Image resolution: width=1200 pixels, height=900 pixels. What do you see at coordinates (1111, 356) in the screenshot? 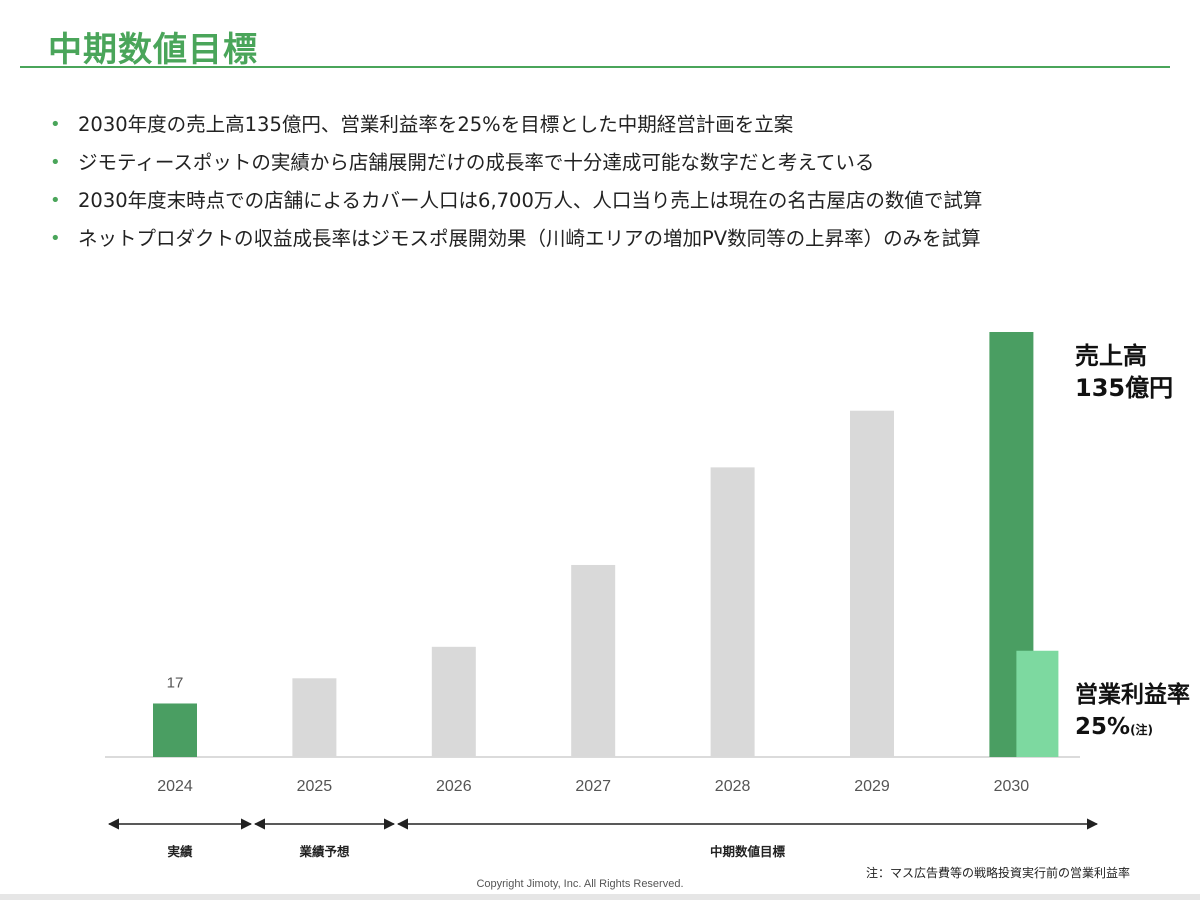
I see `annotation-revenue-label: 売上高` at bounding box center [1111, 356].